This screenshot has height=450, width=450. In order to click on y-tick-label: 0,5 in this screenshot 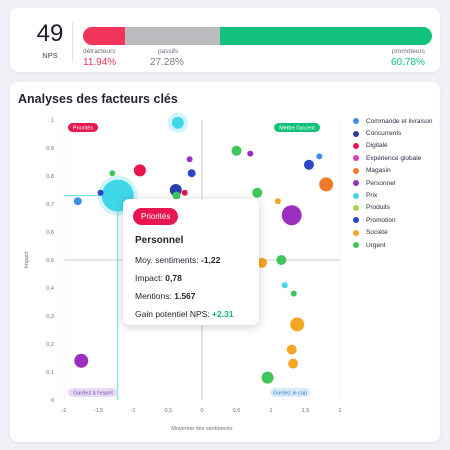, I will do `click(50, 261)`.